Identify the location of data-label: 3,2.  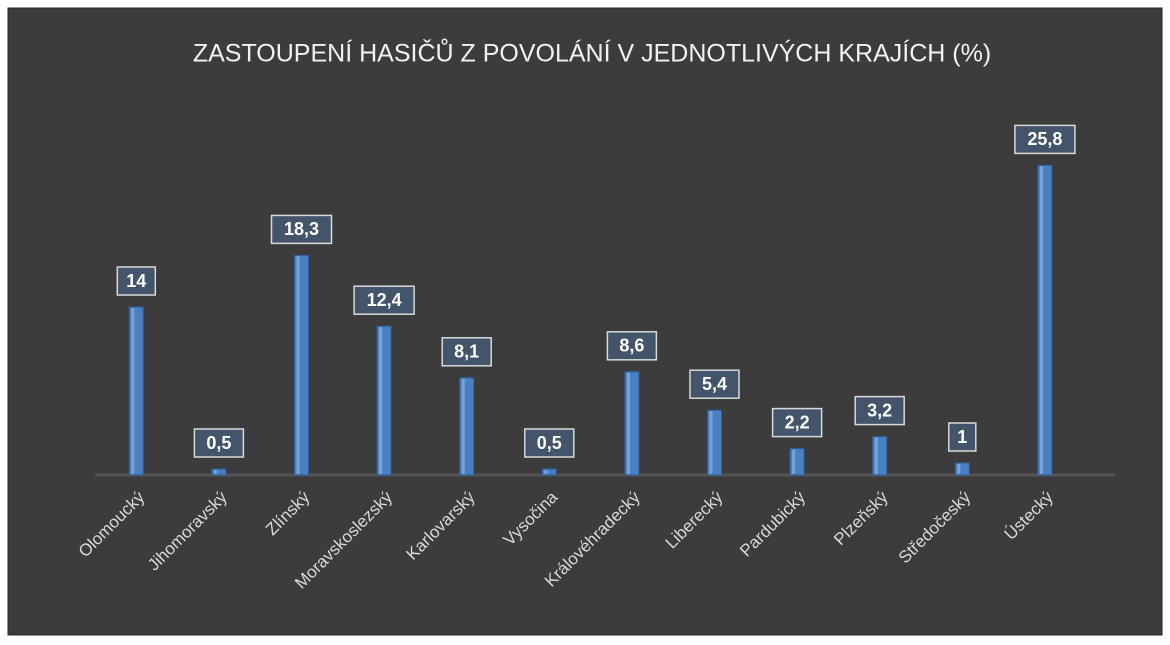
(879, 410).